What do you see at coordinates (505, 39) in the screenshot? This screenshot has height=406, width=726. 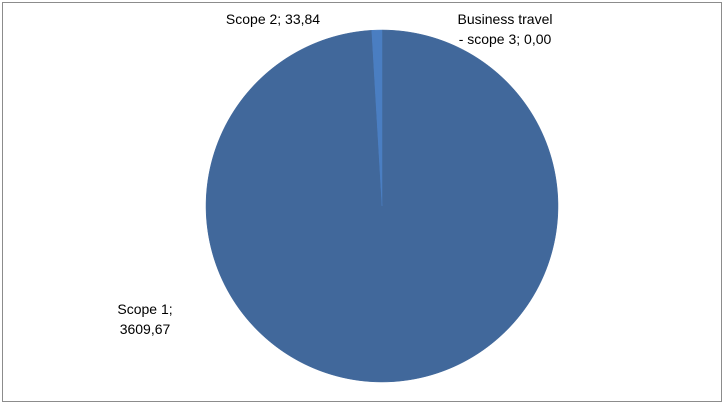 I see `data-label-line: - scope 3; 0,00` at bounding box center [505, 39].